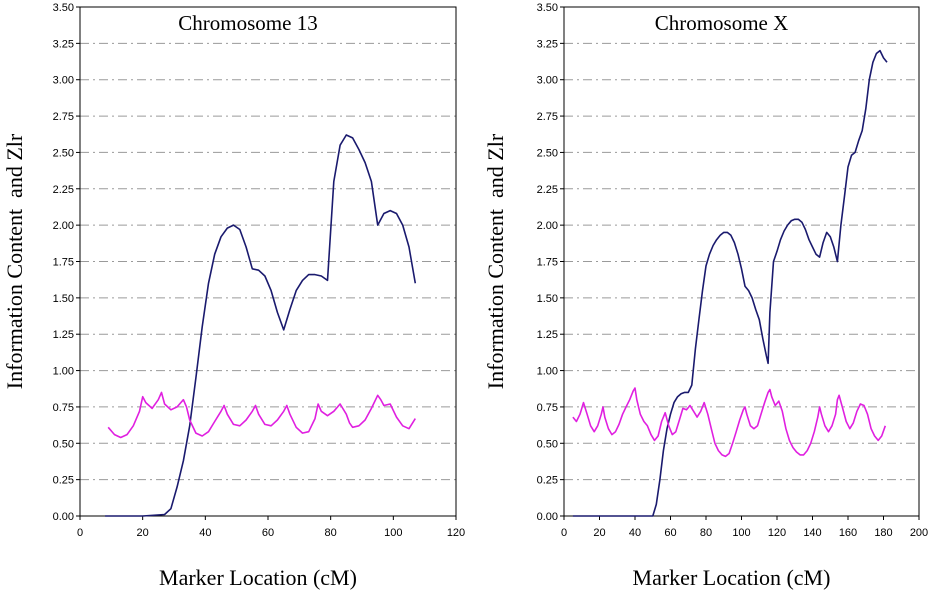  Describe the element at coordinates (812, 533) in the screenshot. I see `x-tick-label: 140` at that location.